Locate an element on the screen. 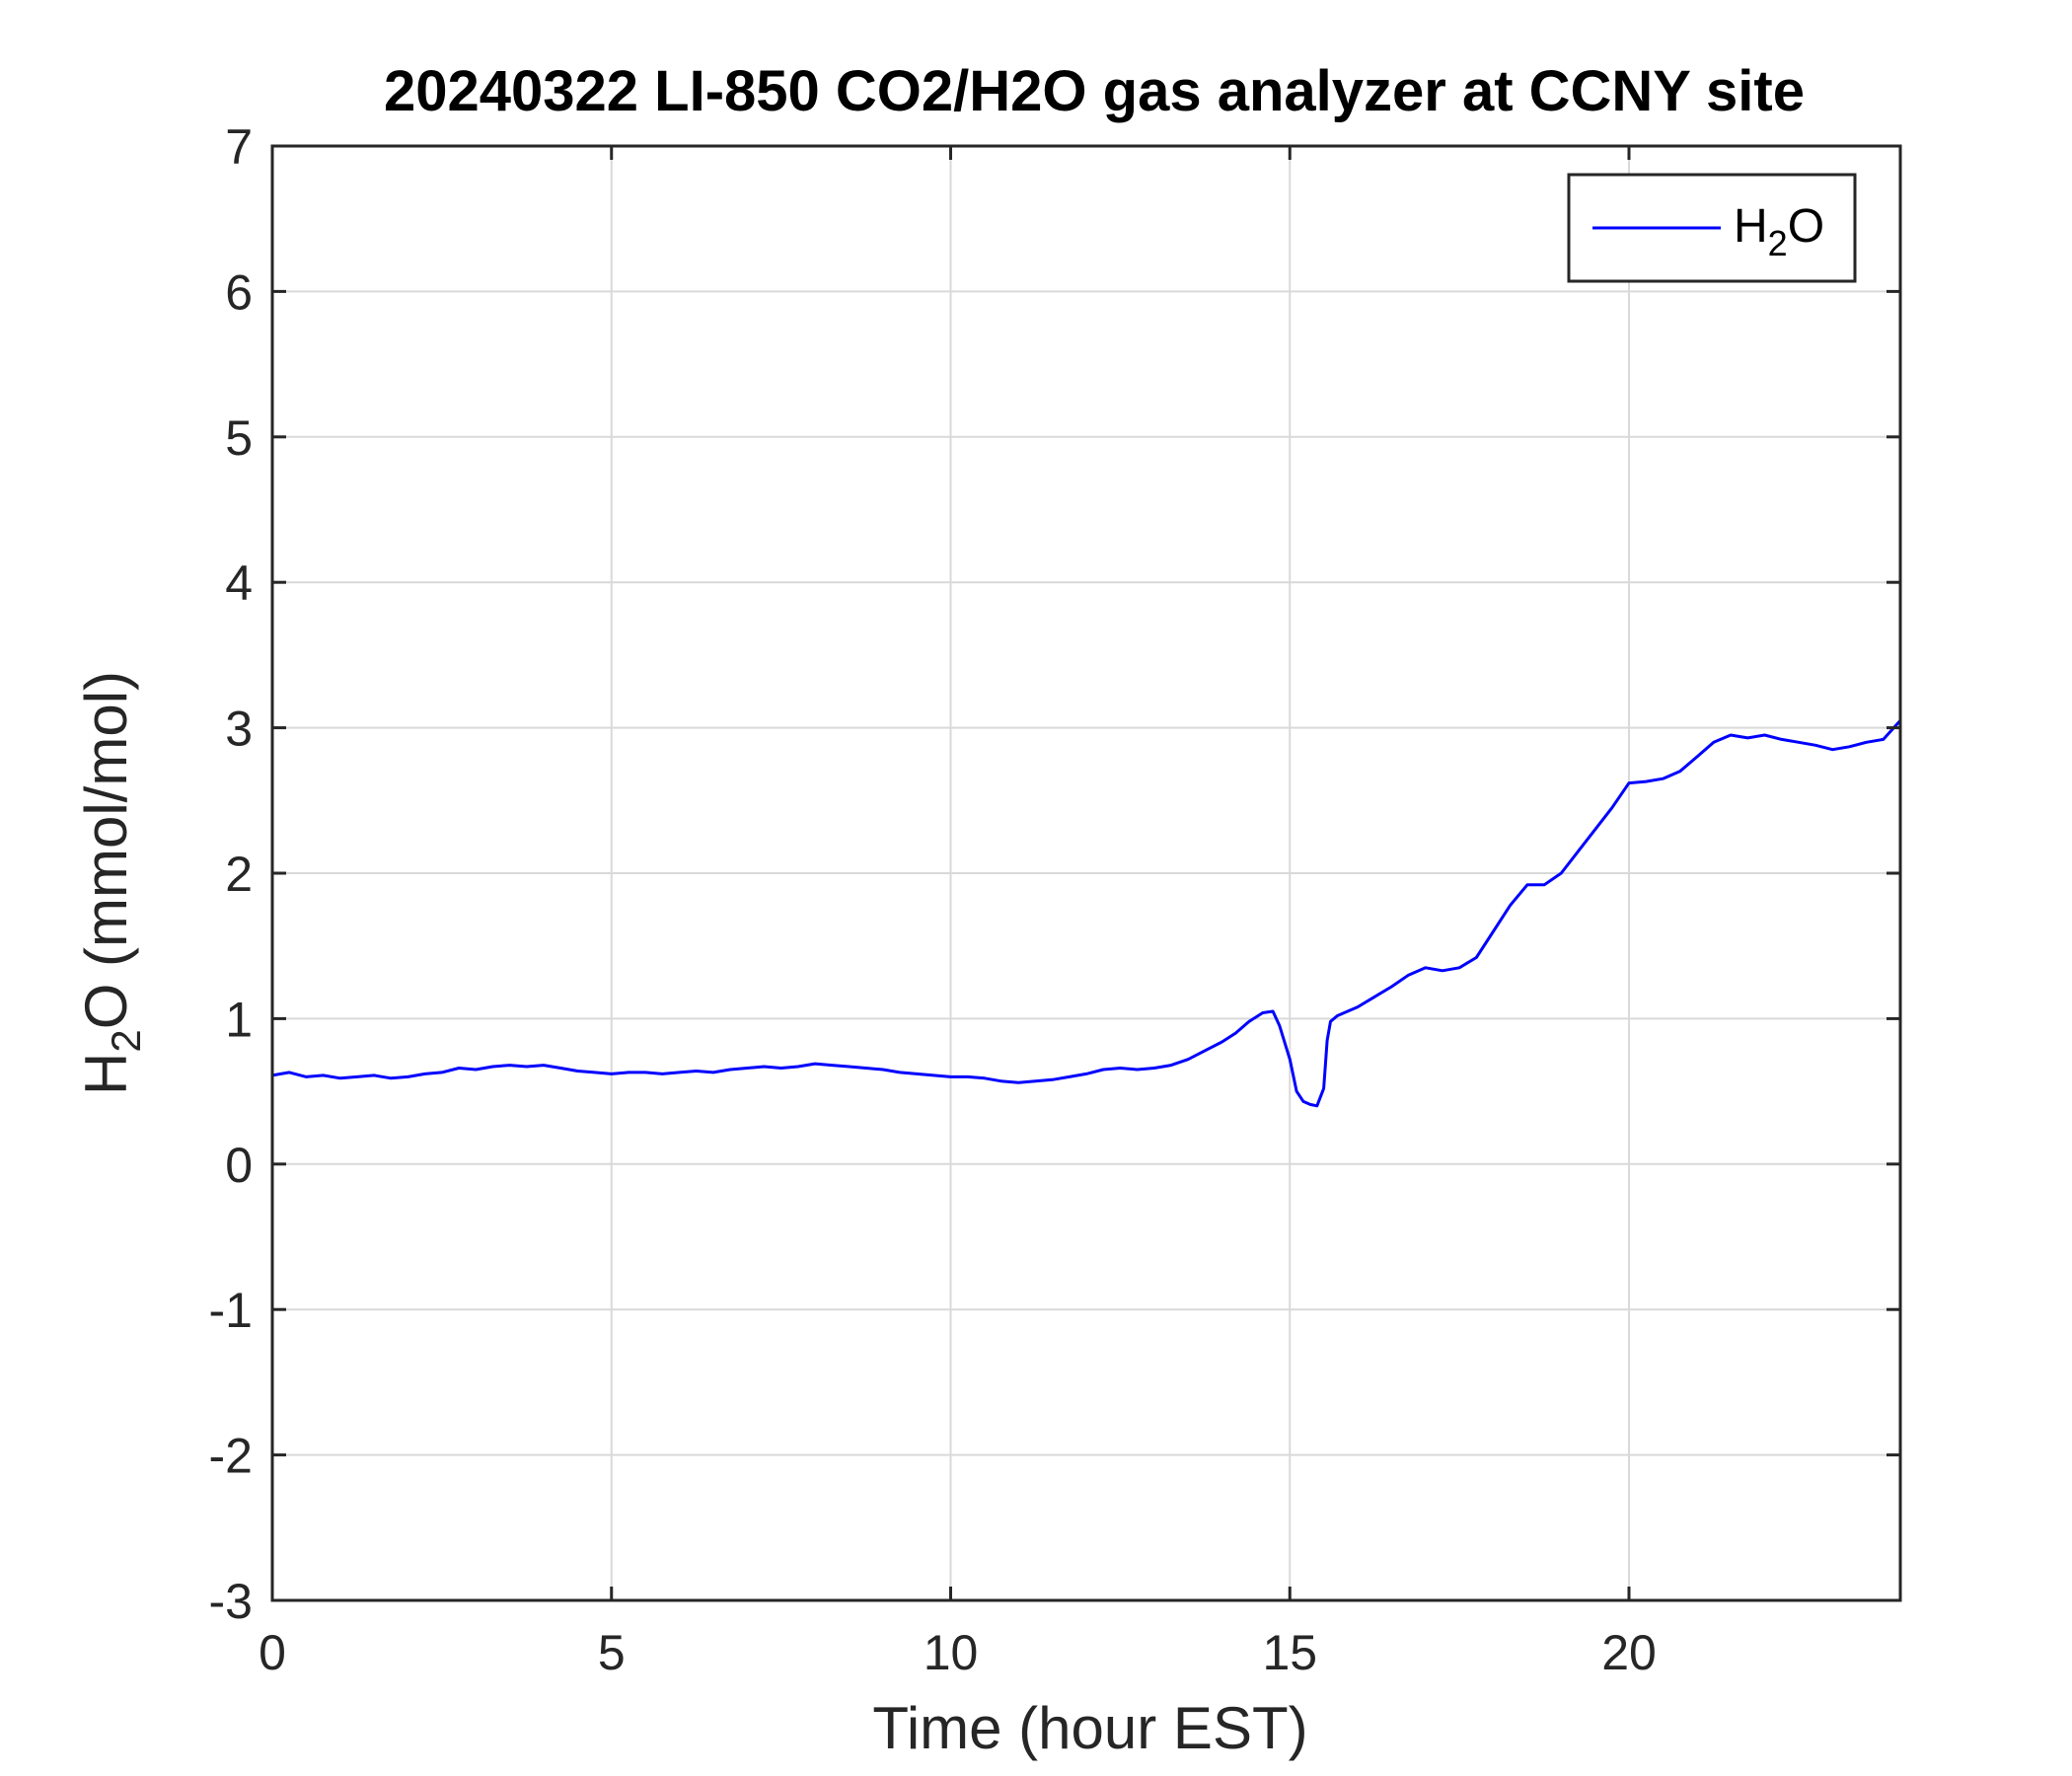  x-tick-label: 20 is located at coordinates (1629, 1653).